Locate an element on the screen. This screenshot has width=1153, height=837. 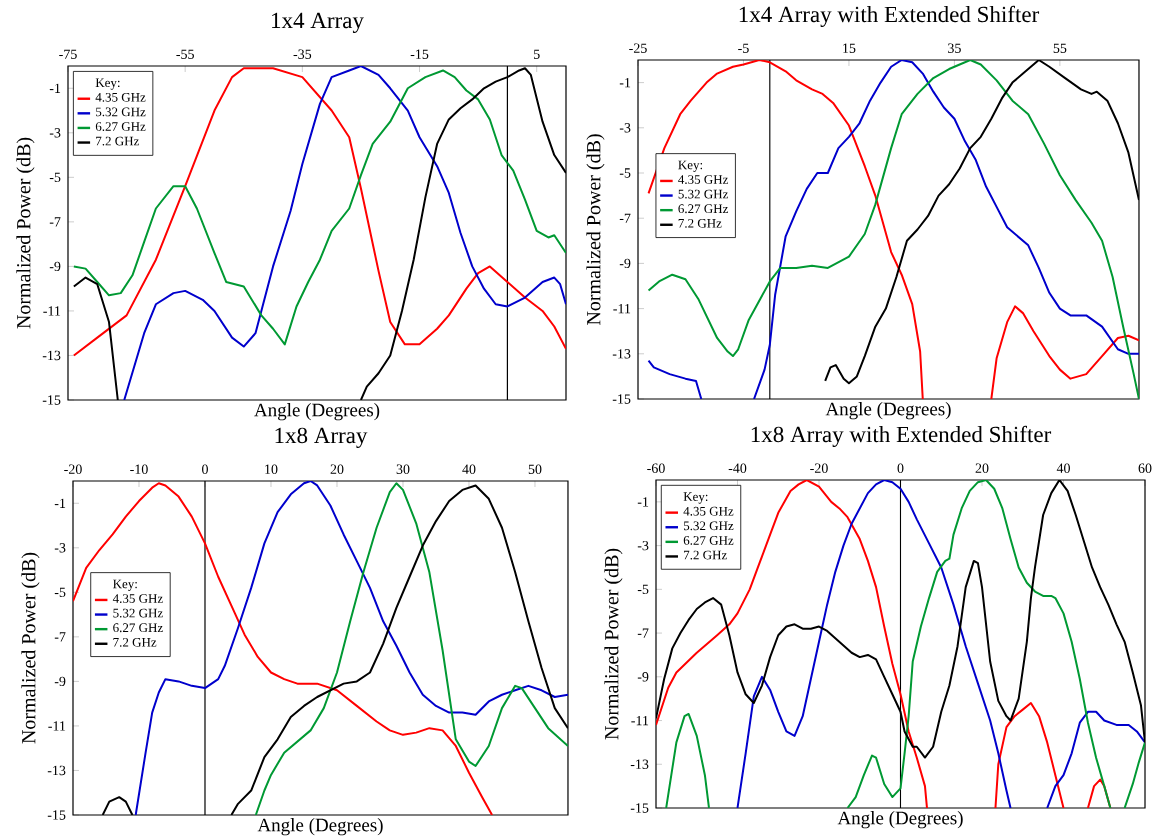
x-tick-label: 35 is located at coordinates (954, 48).